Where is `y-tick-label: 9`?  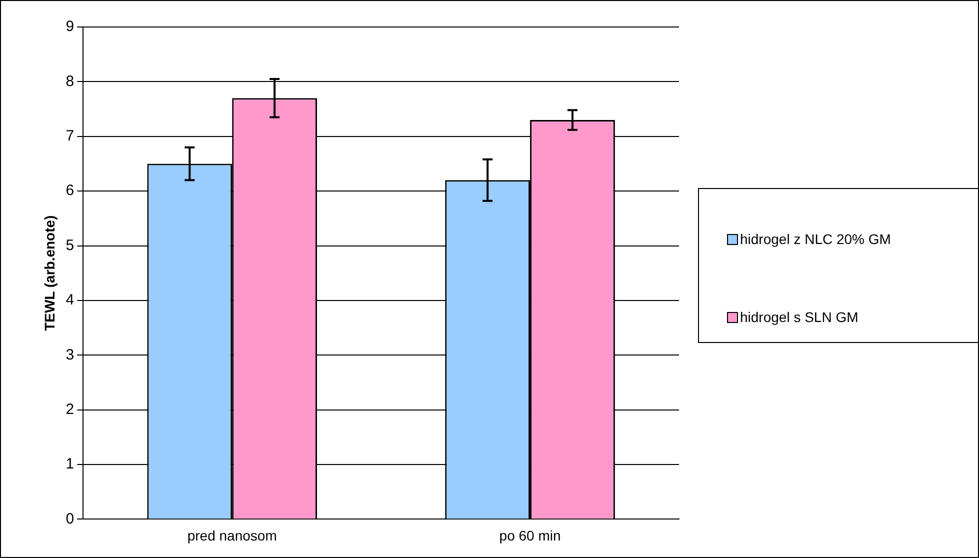 y-tick-label: 9 is located at coordinates (70, 27).